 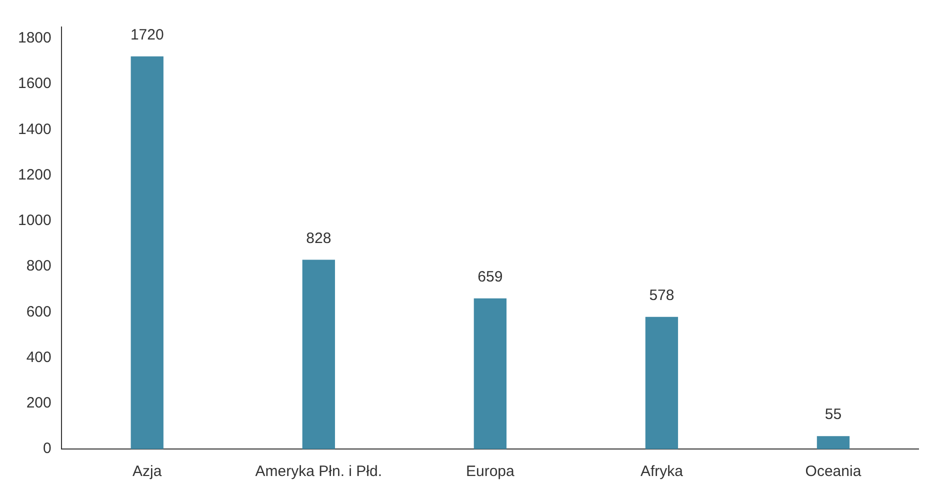 What do you see at coordinates (35, 129) in the screenshot?
I see `y-tick-label: 1400` at bounding box center [35, 129].